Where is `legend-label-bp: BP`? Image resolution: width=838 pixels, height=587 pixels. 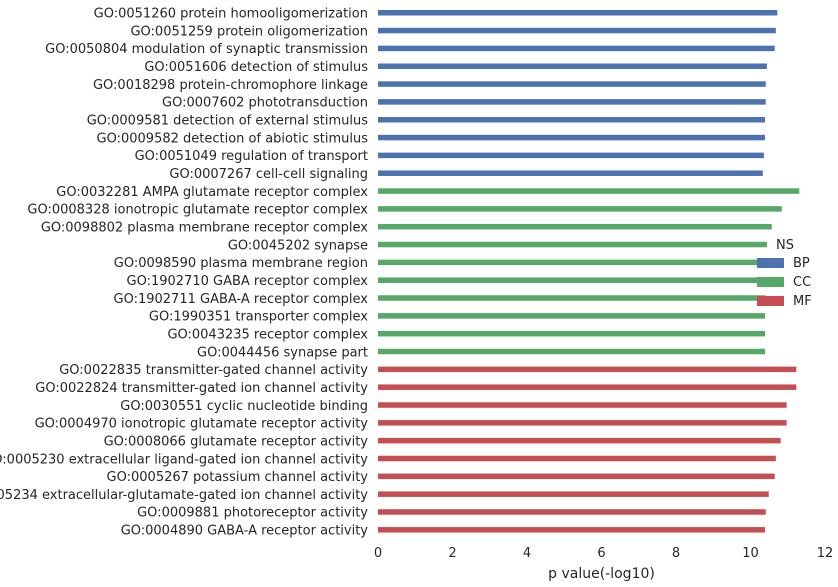
legend-label-bp: BP is located at coordinates (801, 263).